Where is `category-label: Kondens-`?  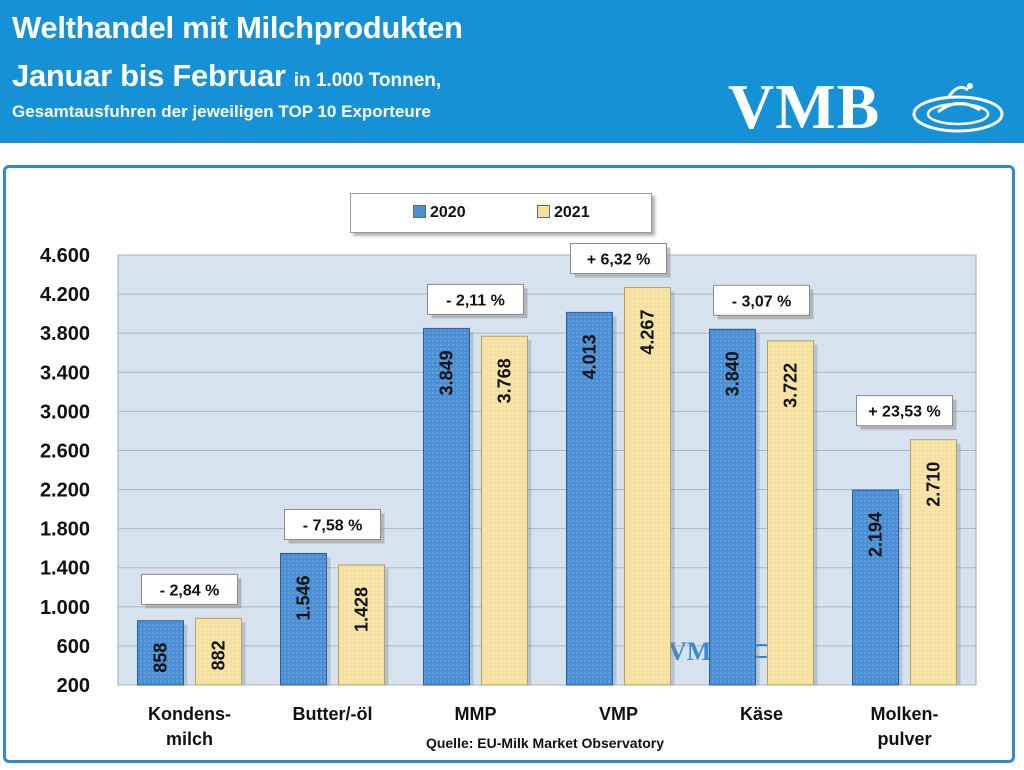
category-label: Kondens- is located at coordinates (189, 714).